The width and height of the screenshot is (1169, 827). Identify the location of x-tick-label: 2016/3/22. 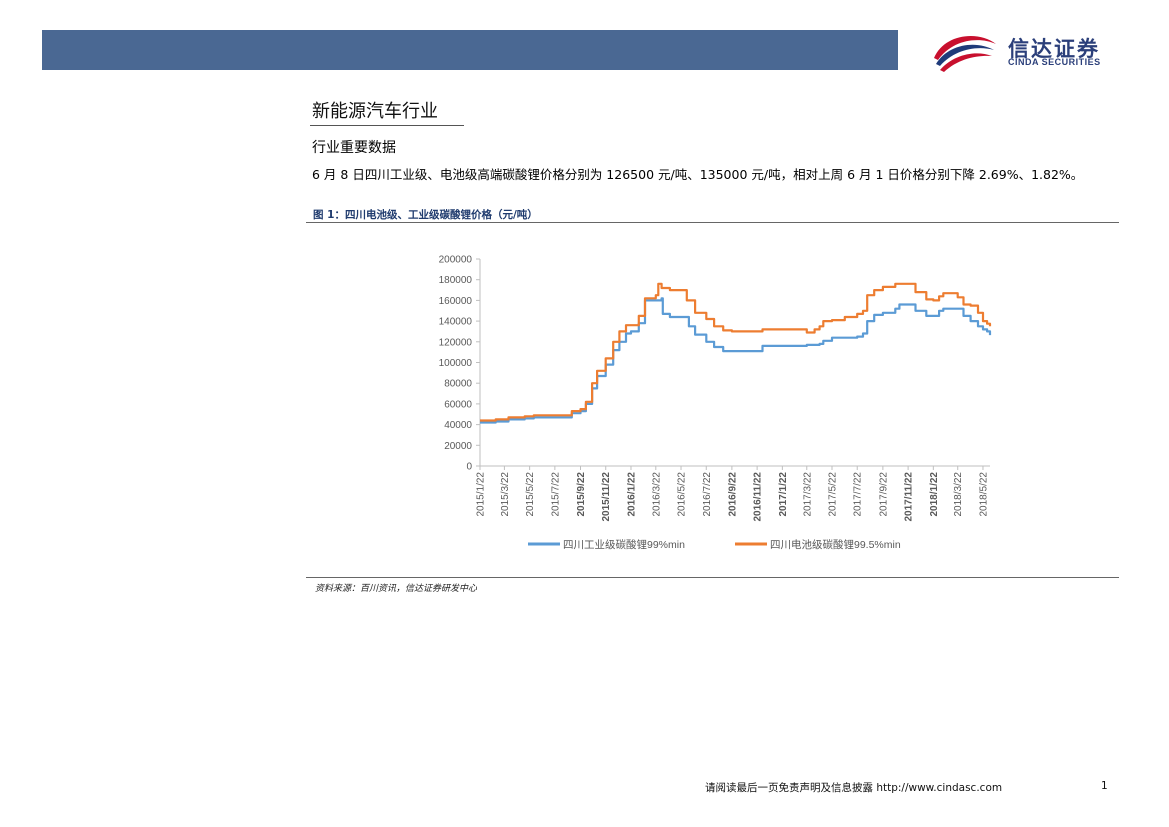
(656, 494).